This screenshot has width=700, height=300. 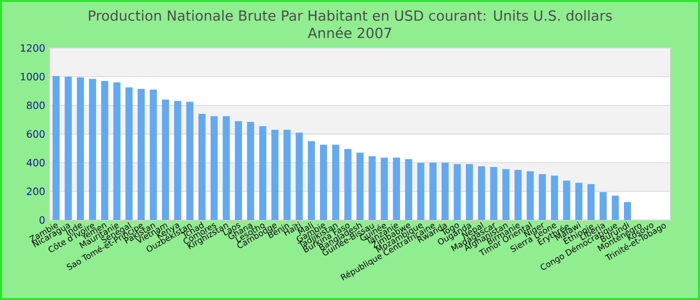 I want to click on chart-title: Production Nationale Brute Par Habitant en USD courant: Units U.S. dollars, so click(x=350, y=15).